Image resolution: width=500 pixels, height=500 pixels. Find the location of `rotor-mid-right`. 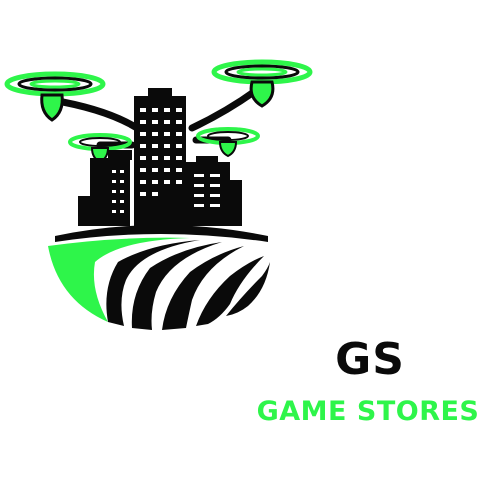

rotor-mid-right is located at coordinates (228, 142).